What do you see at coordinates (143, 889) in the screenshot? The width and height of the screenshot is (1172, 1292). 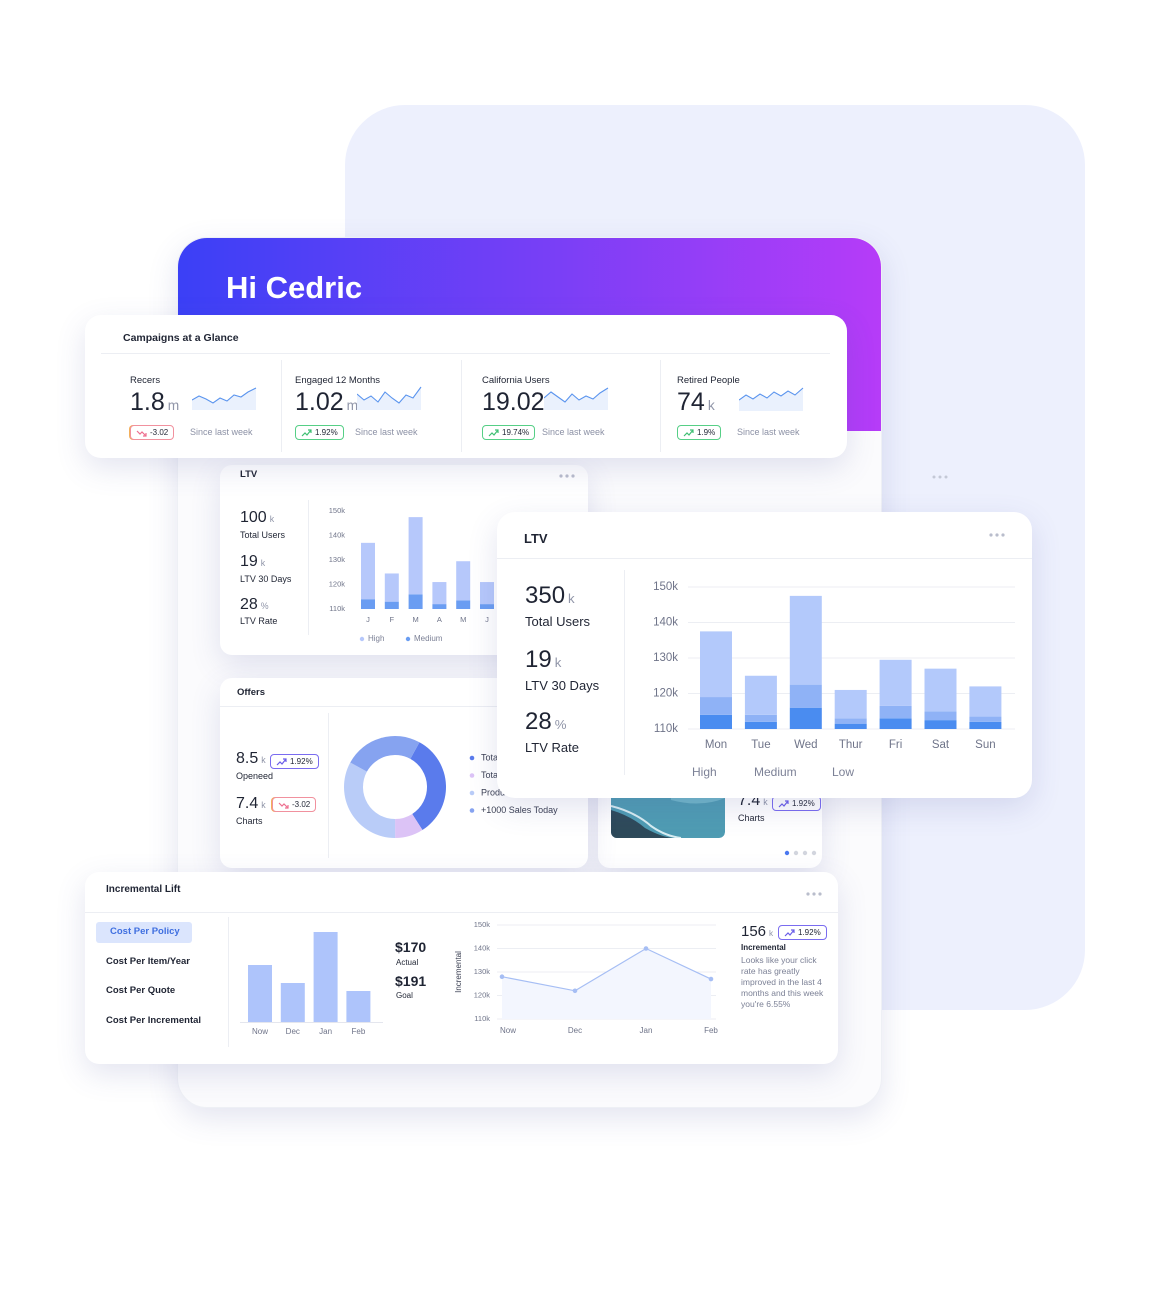 I see `card-title: Incremental Lift` at bounding box center [143, 889].